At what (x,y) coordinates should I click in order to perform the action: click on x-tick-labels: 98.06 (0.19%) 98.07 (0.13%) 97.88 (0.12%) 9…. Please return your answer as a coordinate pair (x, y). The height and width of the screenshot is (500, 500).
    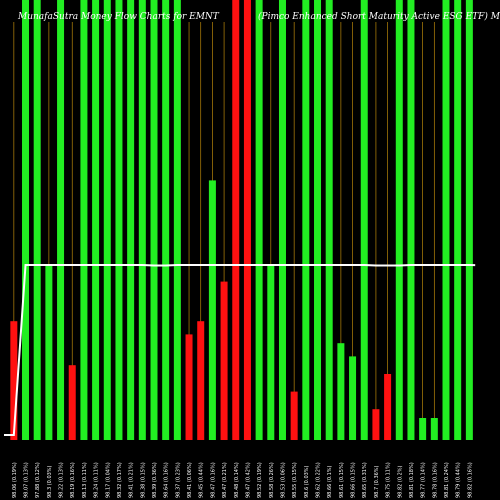
    Looking at the image, I should click on (243, 480).